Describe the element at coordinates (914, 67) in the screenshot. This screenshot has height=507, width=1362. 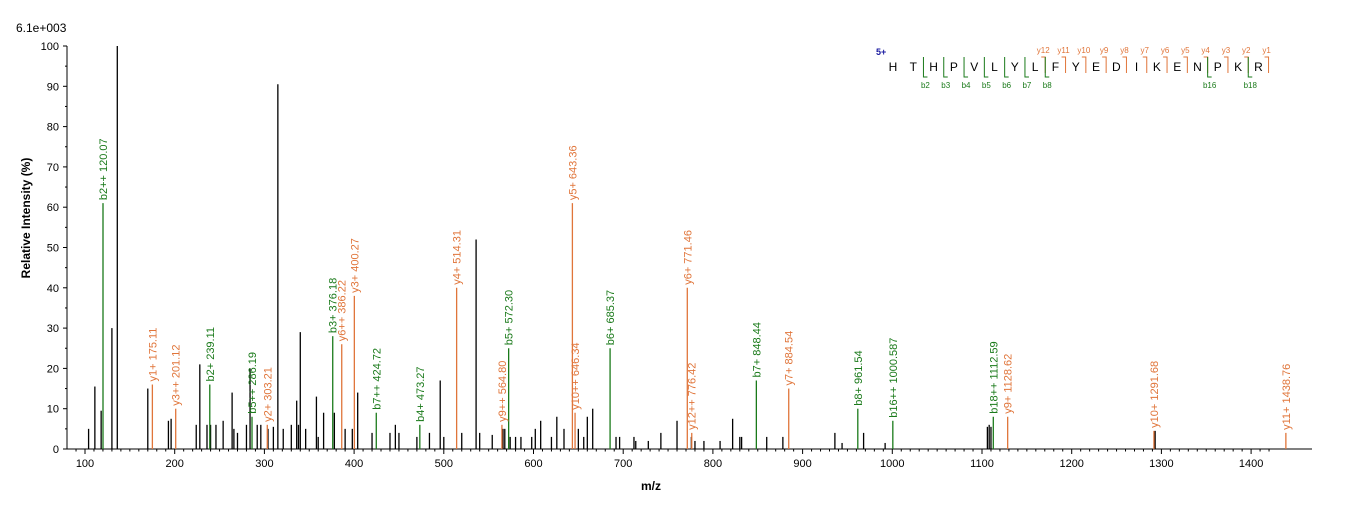
I see `sequence-residue: T` at that location.